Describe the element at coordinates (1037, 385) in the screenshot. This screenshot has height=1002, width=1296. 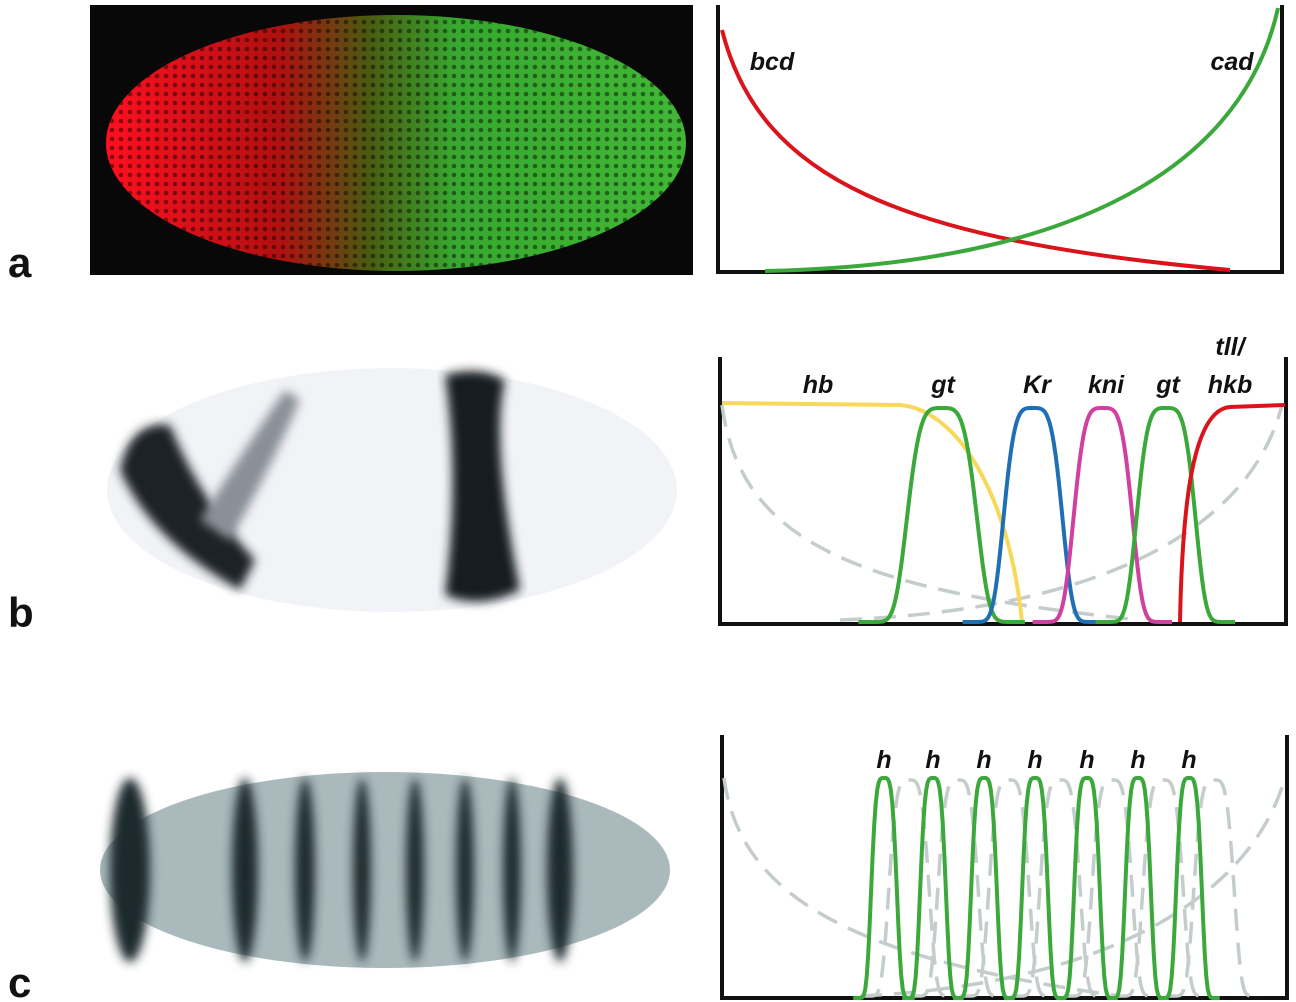
I see `gene-label: Kr` at that location.